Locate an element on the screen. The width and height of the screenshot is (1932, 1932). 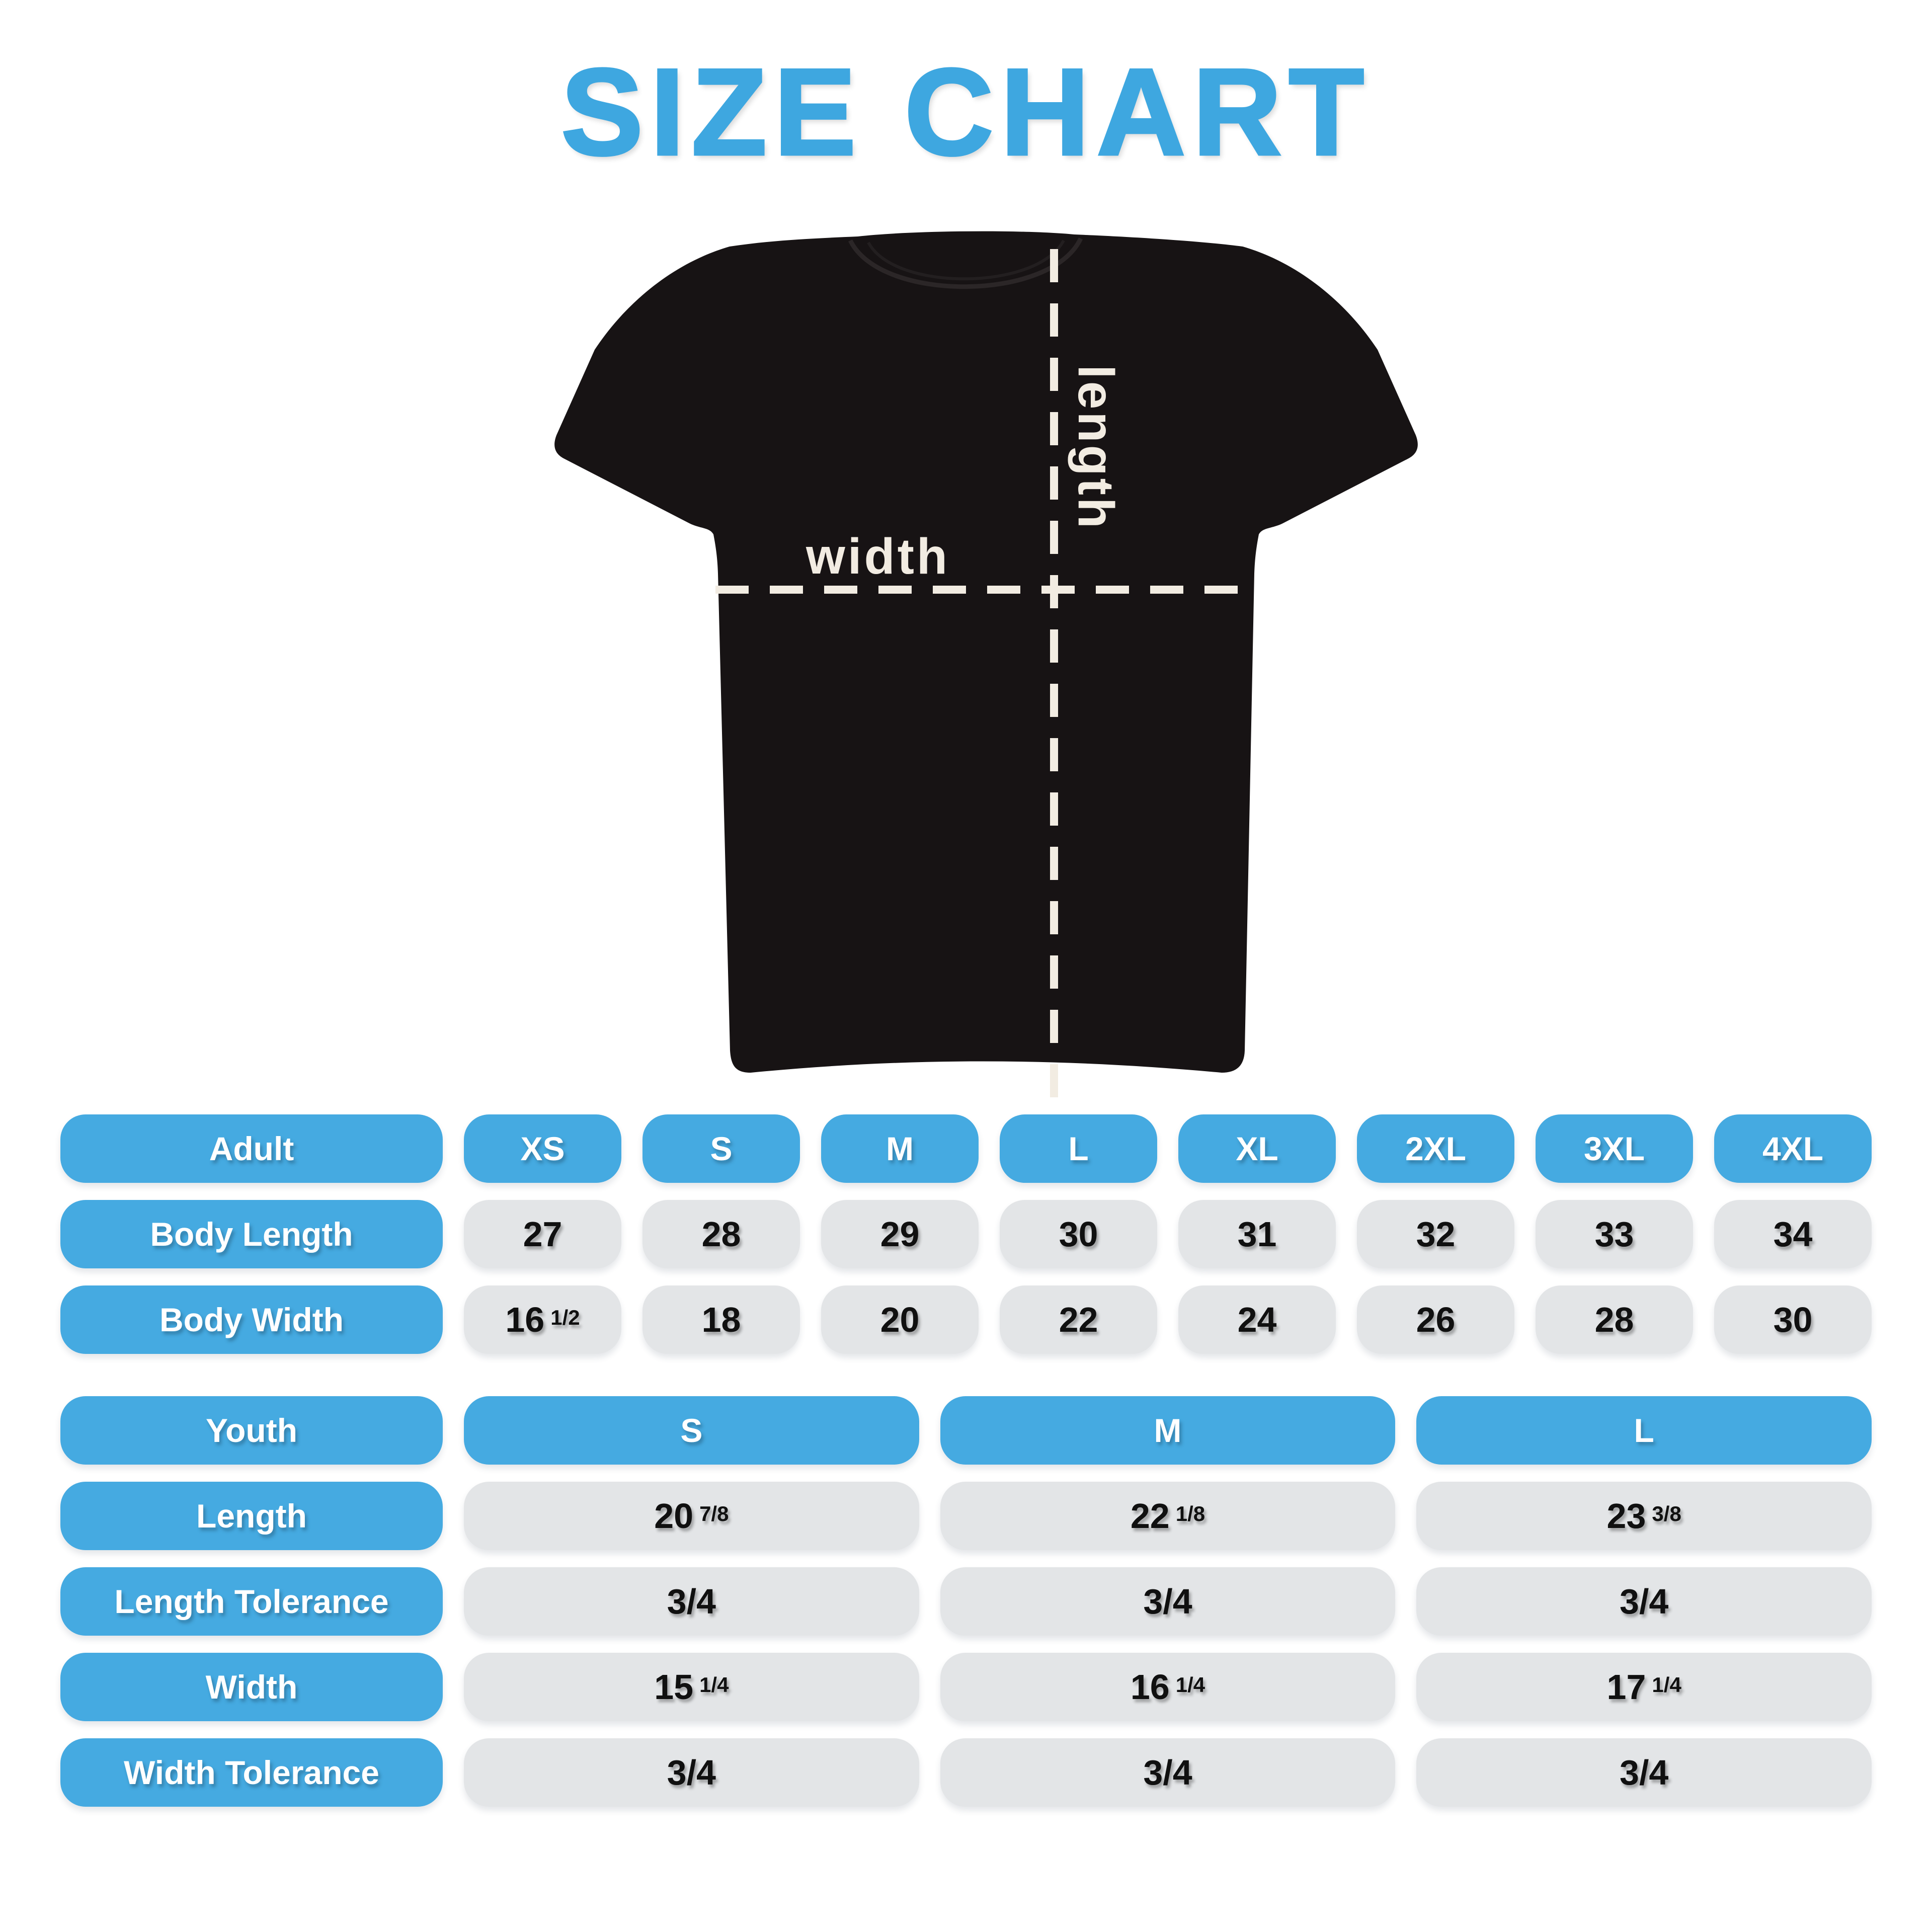
youth-length-tolerance-row: Length Tolerance 3/4 3/4 3/4 is located at coordinates (966, 1602).